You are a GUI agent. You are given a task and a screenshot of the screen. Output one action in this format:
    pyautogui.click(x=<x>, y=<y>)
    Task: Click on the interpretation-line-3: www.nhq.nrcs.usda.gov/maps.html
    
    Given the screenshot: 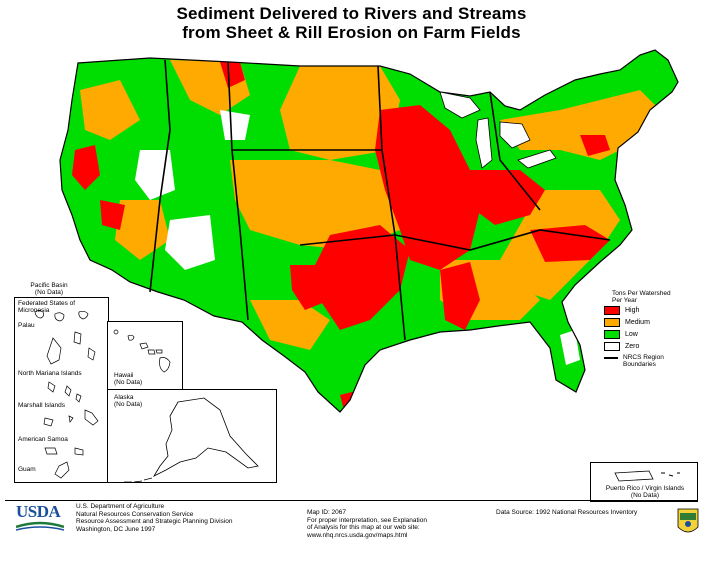 What is the action you would take?
    pyautogui.click(x=357, y=535)
    